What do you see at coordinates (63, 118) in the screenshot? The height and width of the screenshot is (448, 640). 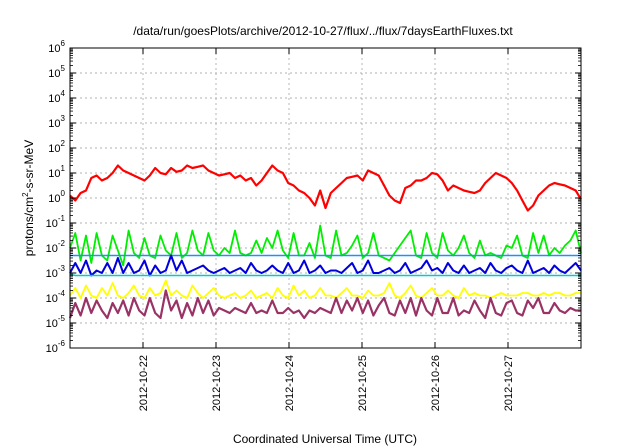 I see `y-tick-exponent: 3` at bounding box center [63, 118].